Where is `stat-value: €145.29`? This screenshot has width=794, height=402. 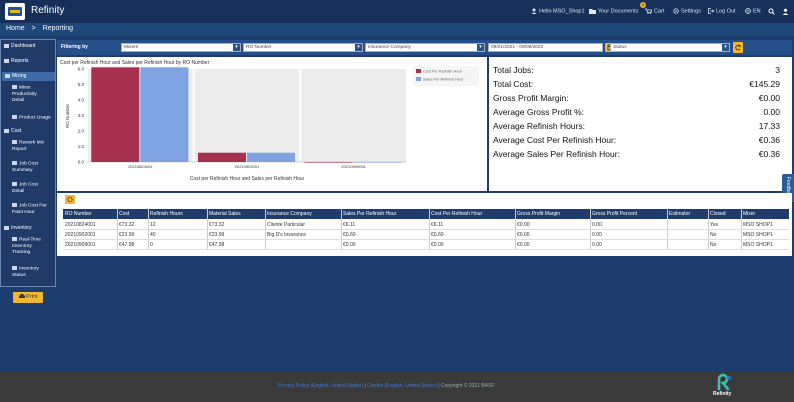
stat-value: €145.29 is located at coordinates (764, 84).